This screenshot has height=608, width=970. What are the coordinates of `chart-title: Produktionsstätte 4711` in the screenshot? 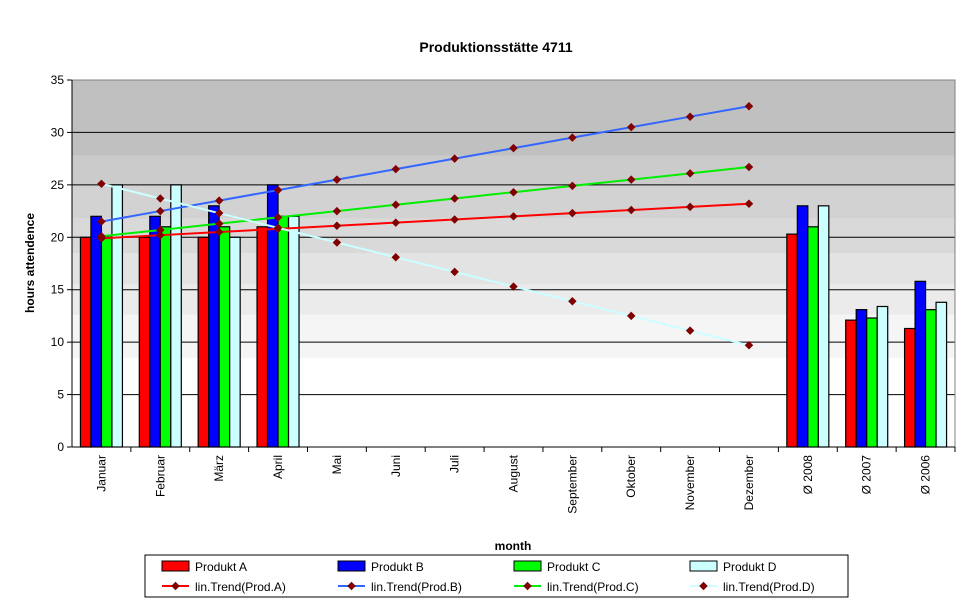 It's located at (495, 47).